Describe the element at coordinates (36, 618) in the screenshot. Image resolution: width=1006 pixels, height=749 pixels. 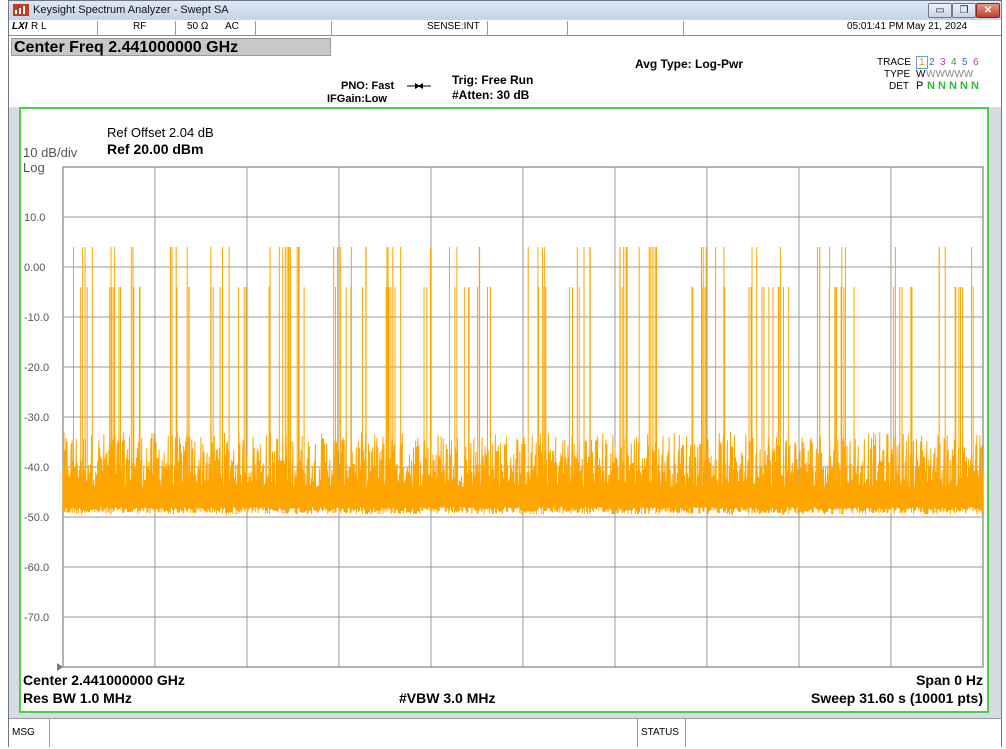
I see `y-tick-label: -70.0` at that location.